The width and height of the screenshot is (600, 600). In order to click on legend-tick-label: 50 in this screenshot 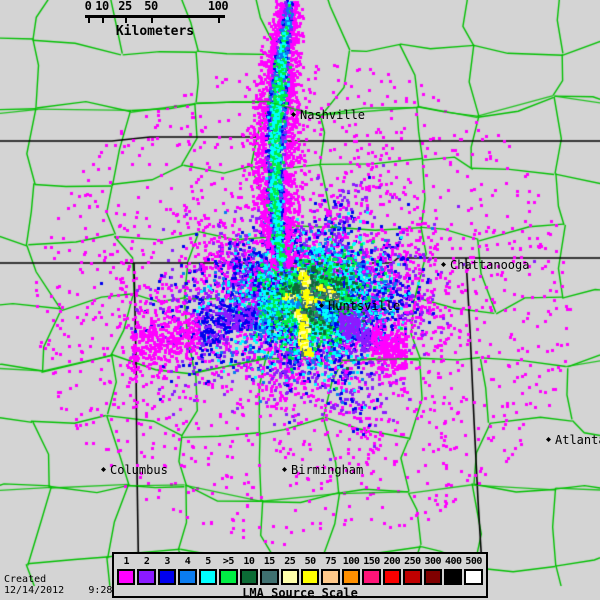, I will do `click(310, 561)`.